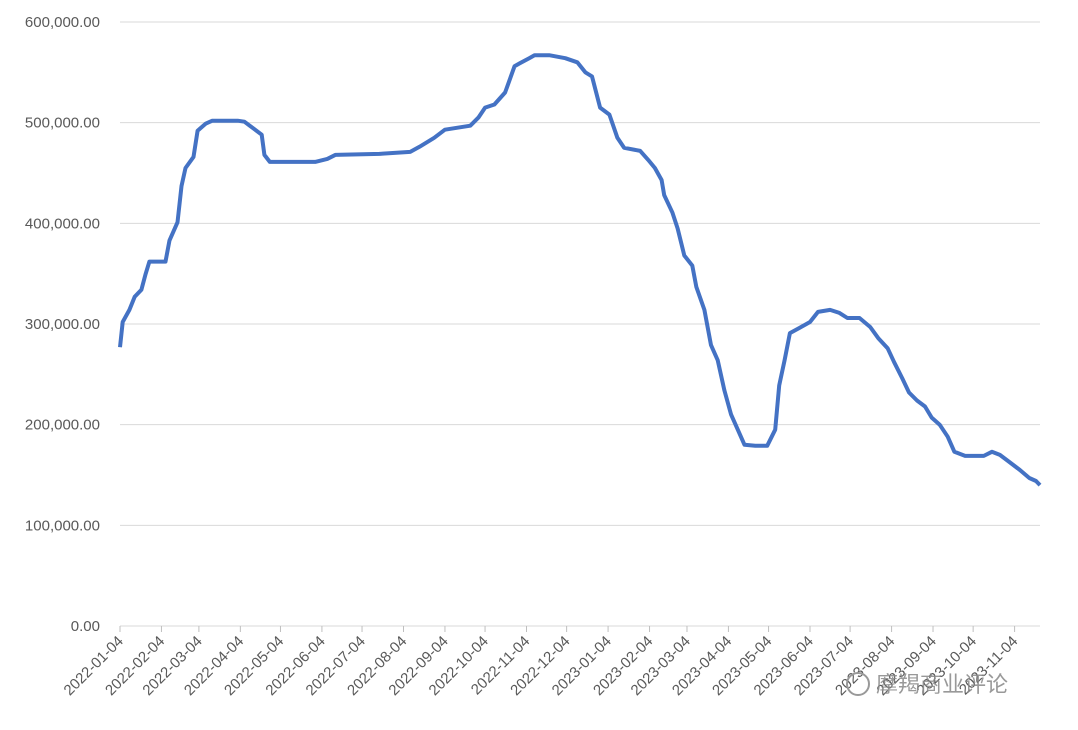  I want to click on watermark-icon, so click(858, 684).